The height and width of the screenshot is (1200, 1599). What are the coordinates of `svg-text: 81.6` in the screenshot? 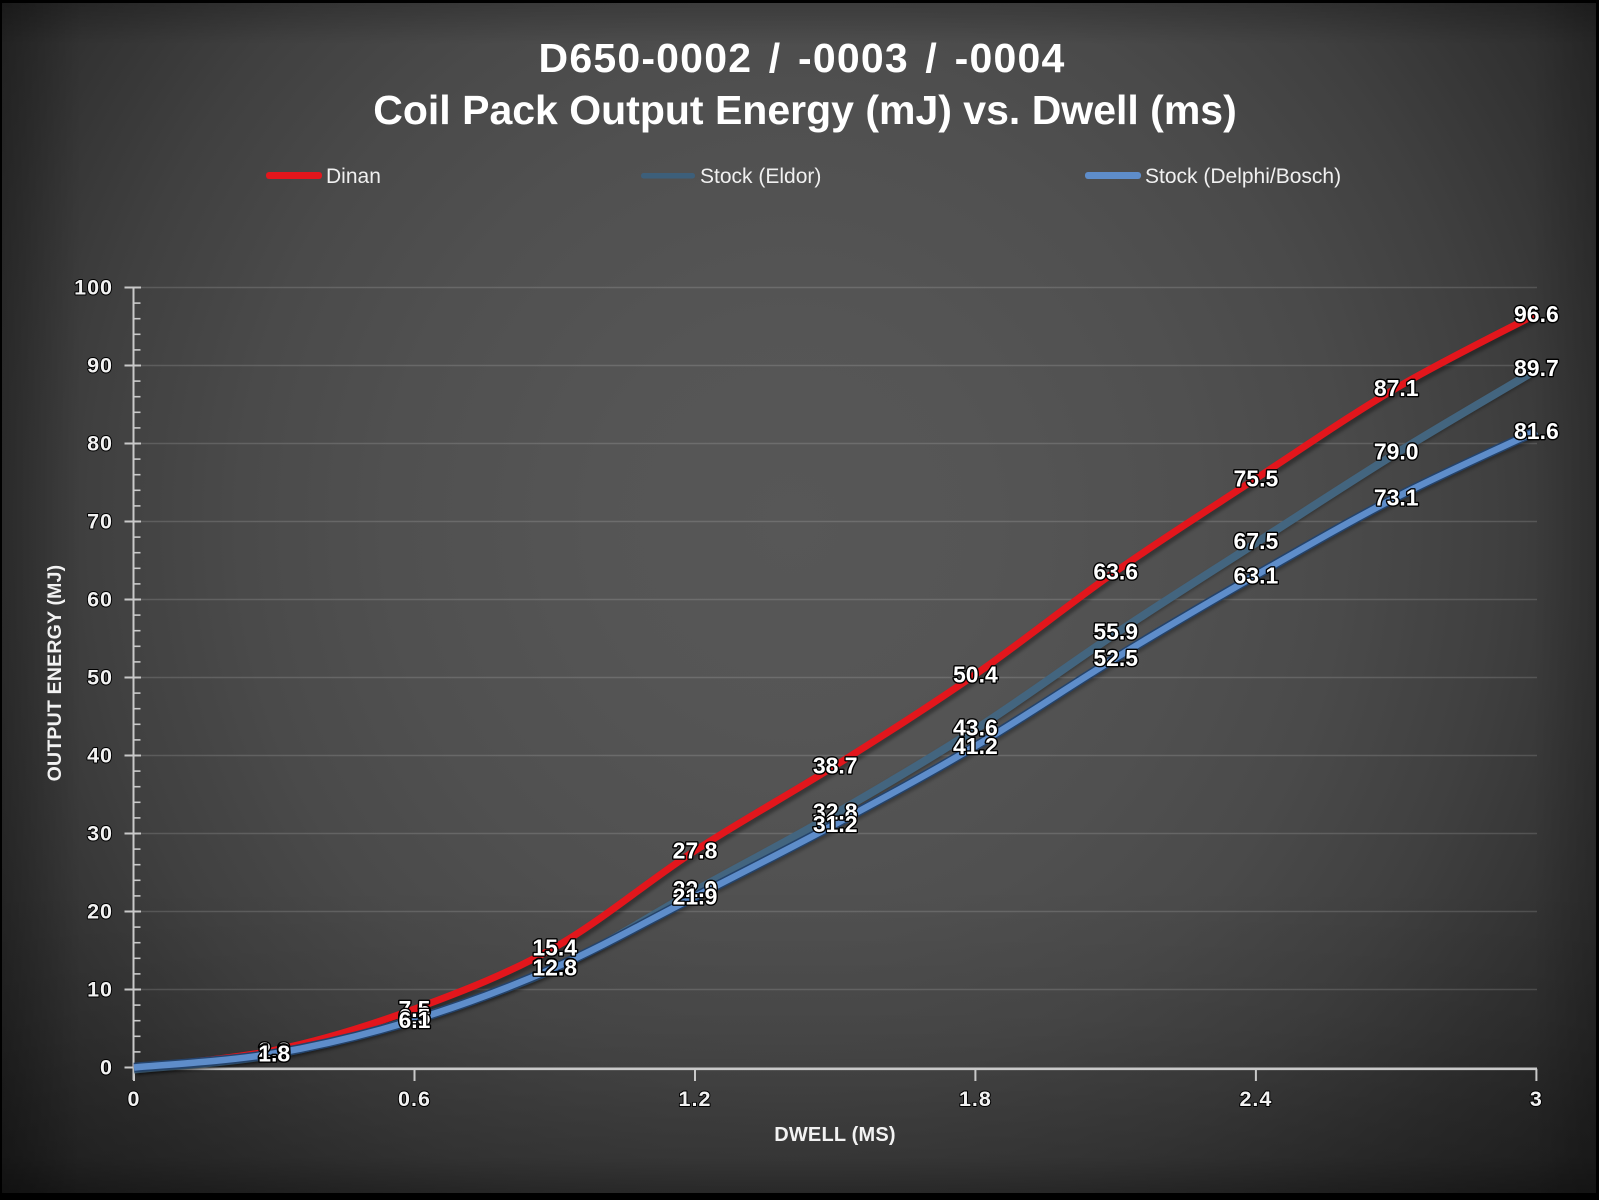 It's located at (1536, 431).